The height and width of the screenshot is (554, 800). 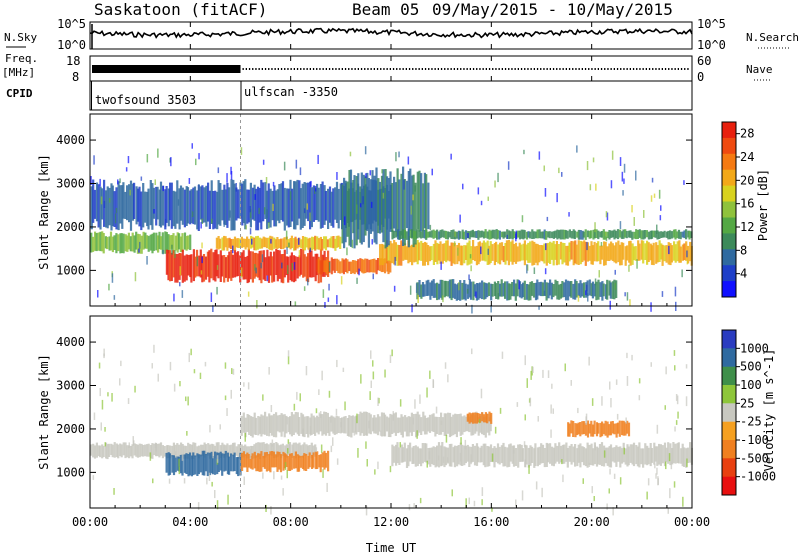 I want to click on nave-label: Nave, so click(x=759, y=69).